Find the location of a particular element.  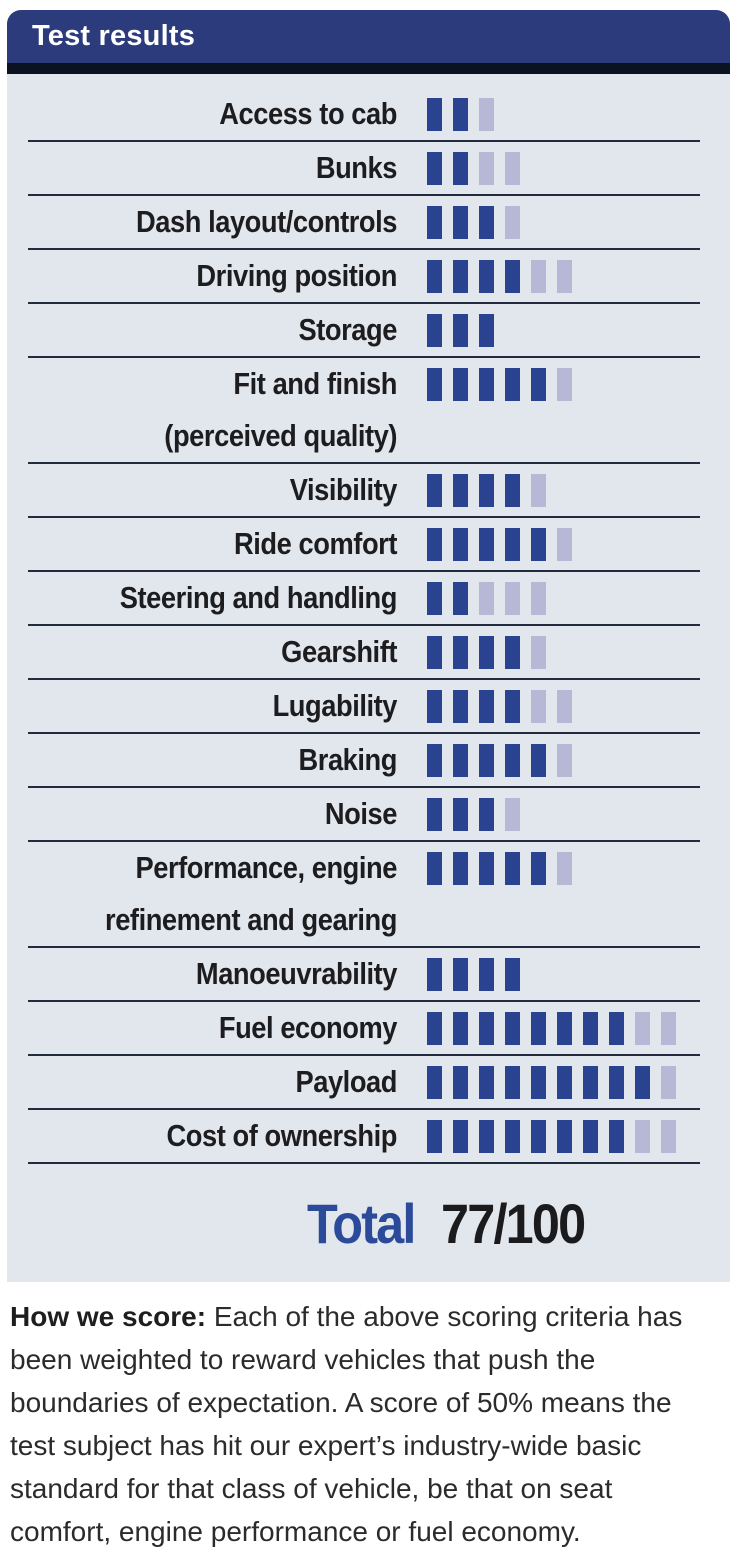

score-row-label: Cost of ownership is located at coordinates (282, 1135).